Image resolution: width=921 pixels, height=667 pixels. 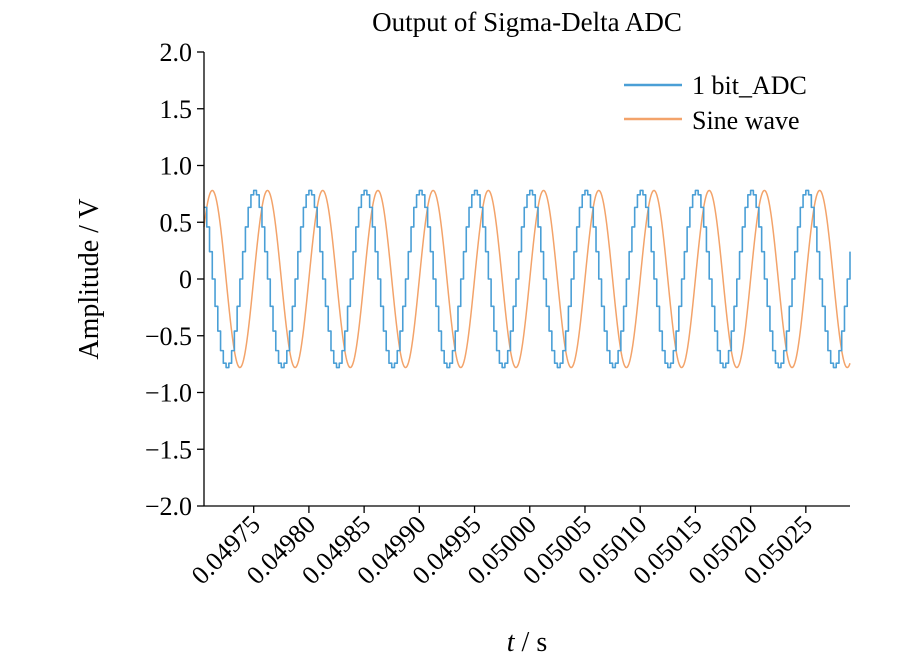 I want to click on y-tick-label: 2.0, so click(x=176, y=52).